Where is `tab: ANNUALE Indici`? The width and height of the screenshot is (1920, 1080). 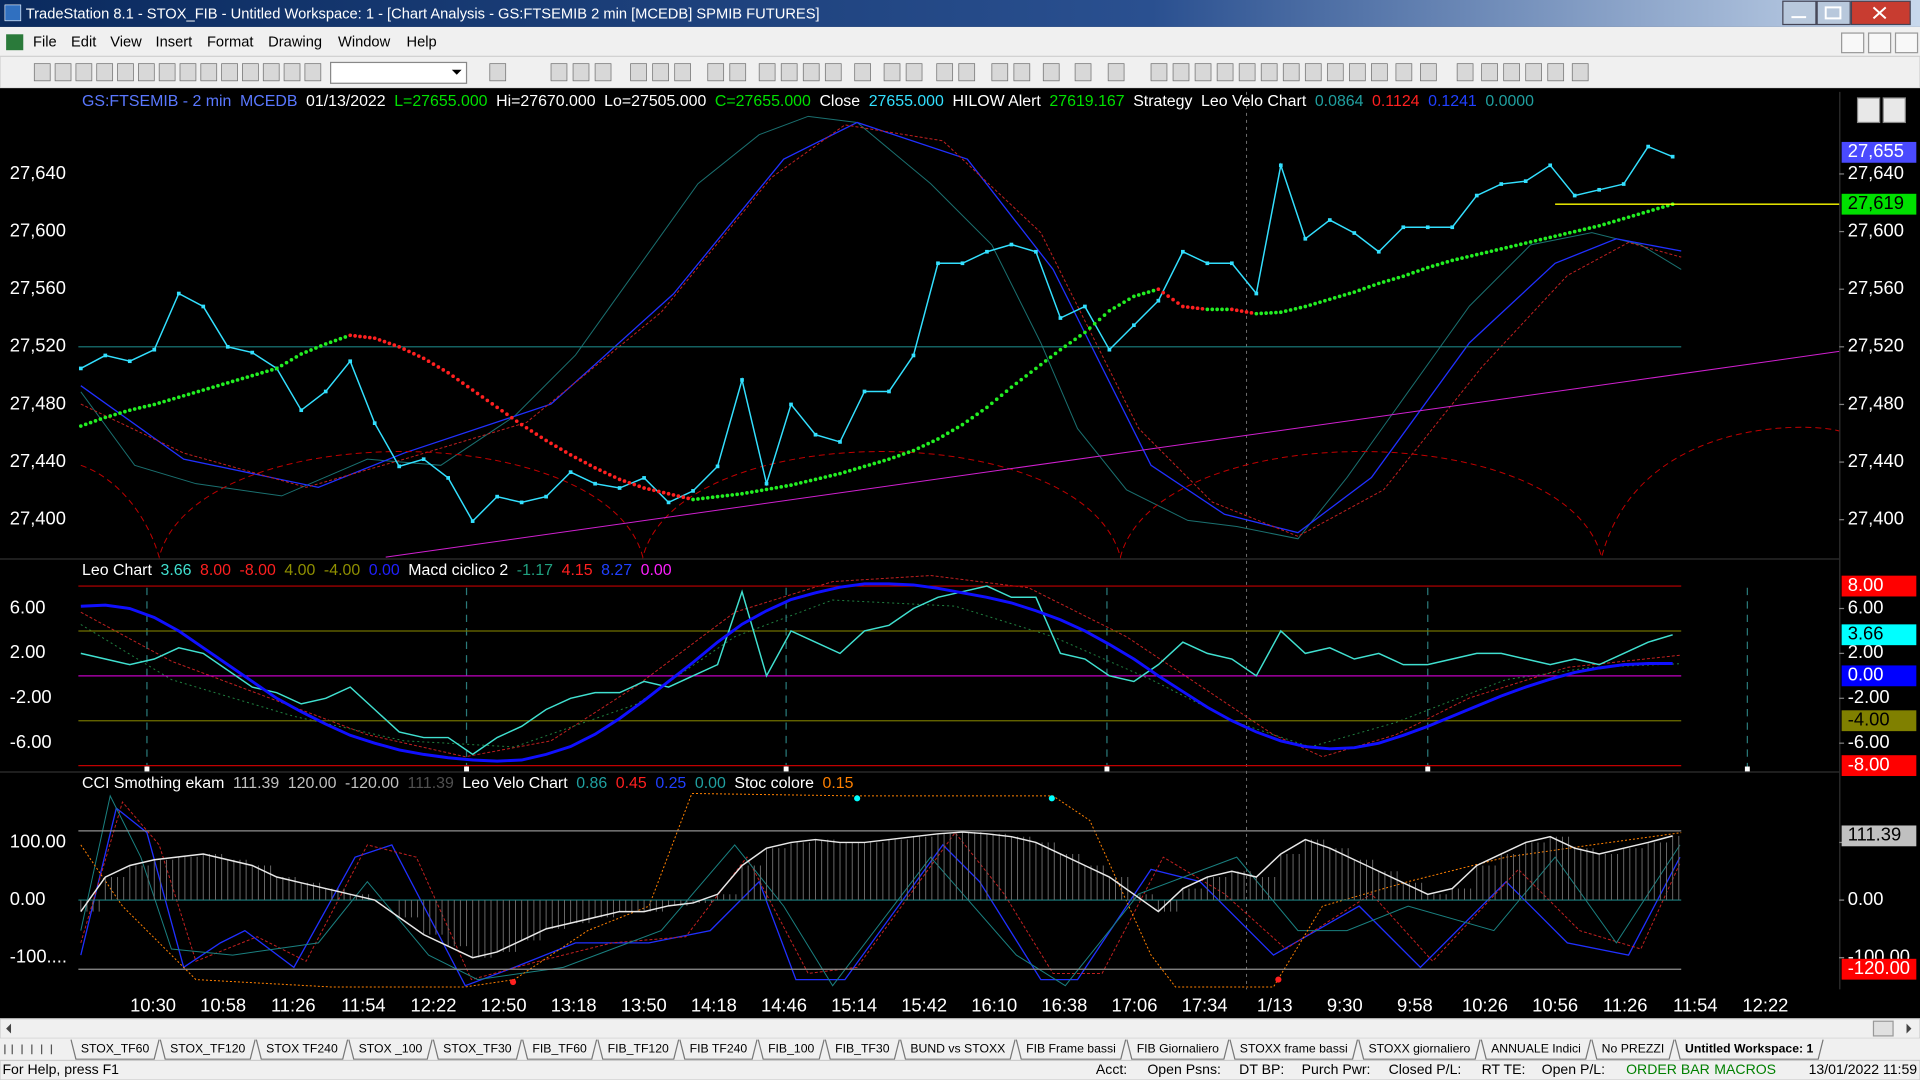
tab: ANNUALE Indici is located at coordinates (1536, 1049).